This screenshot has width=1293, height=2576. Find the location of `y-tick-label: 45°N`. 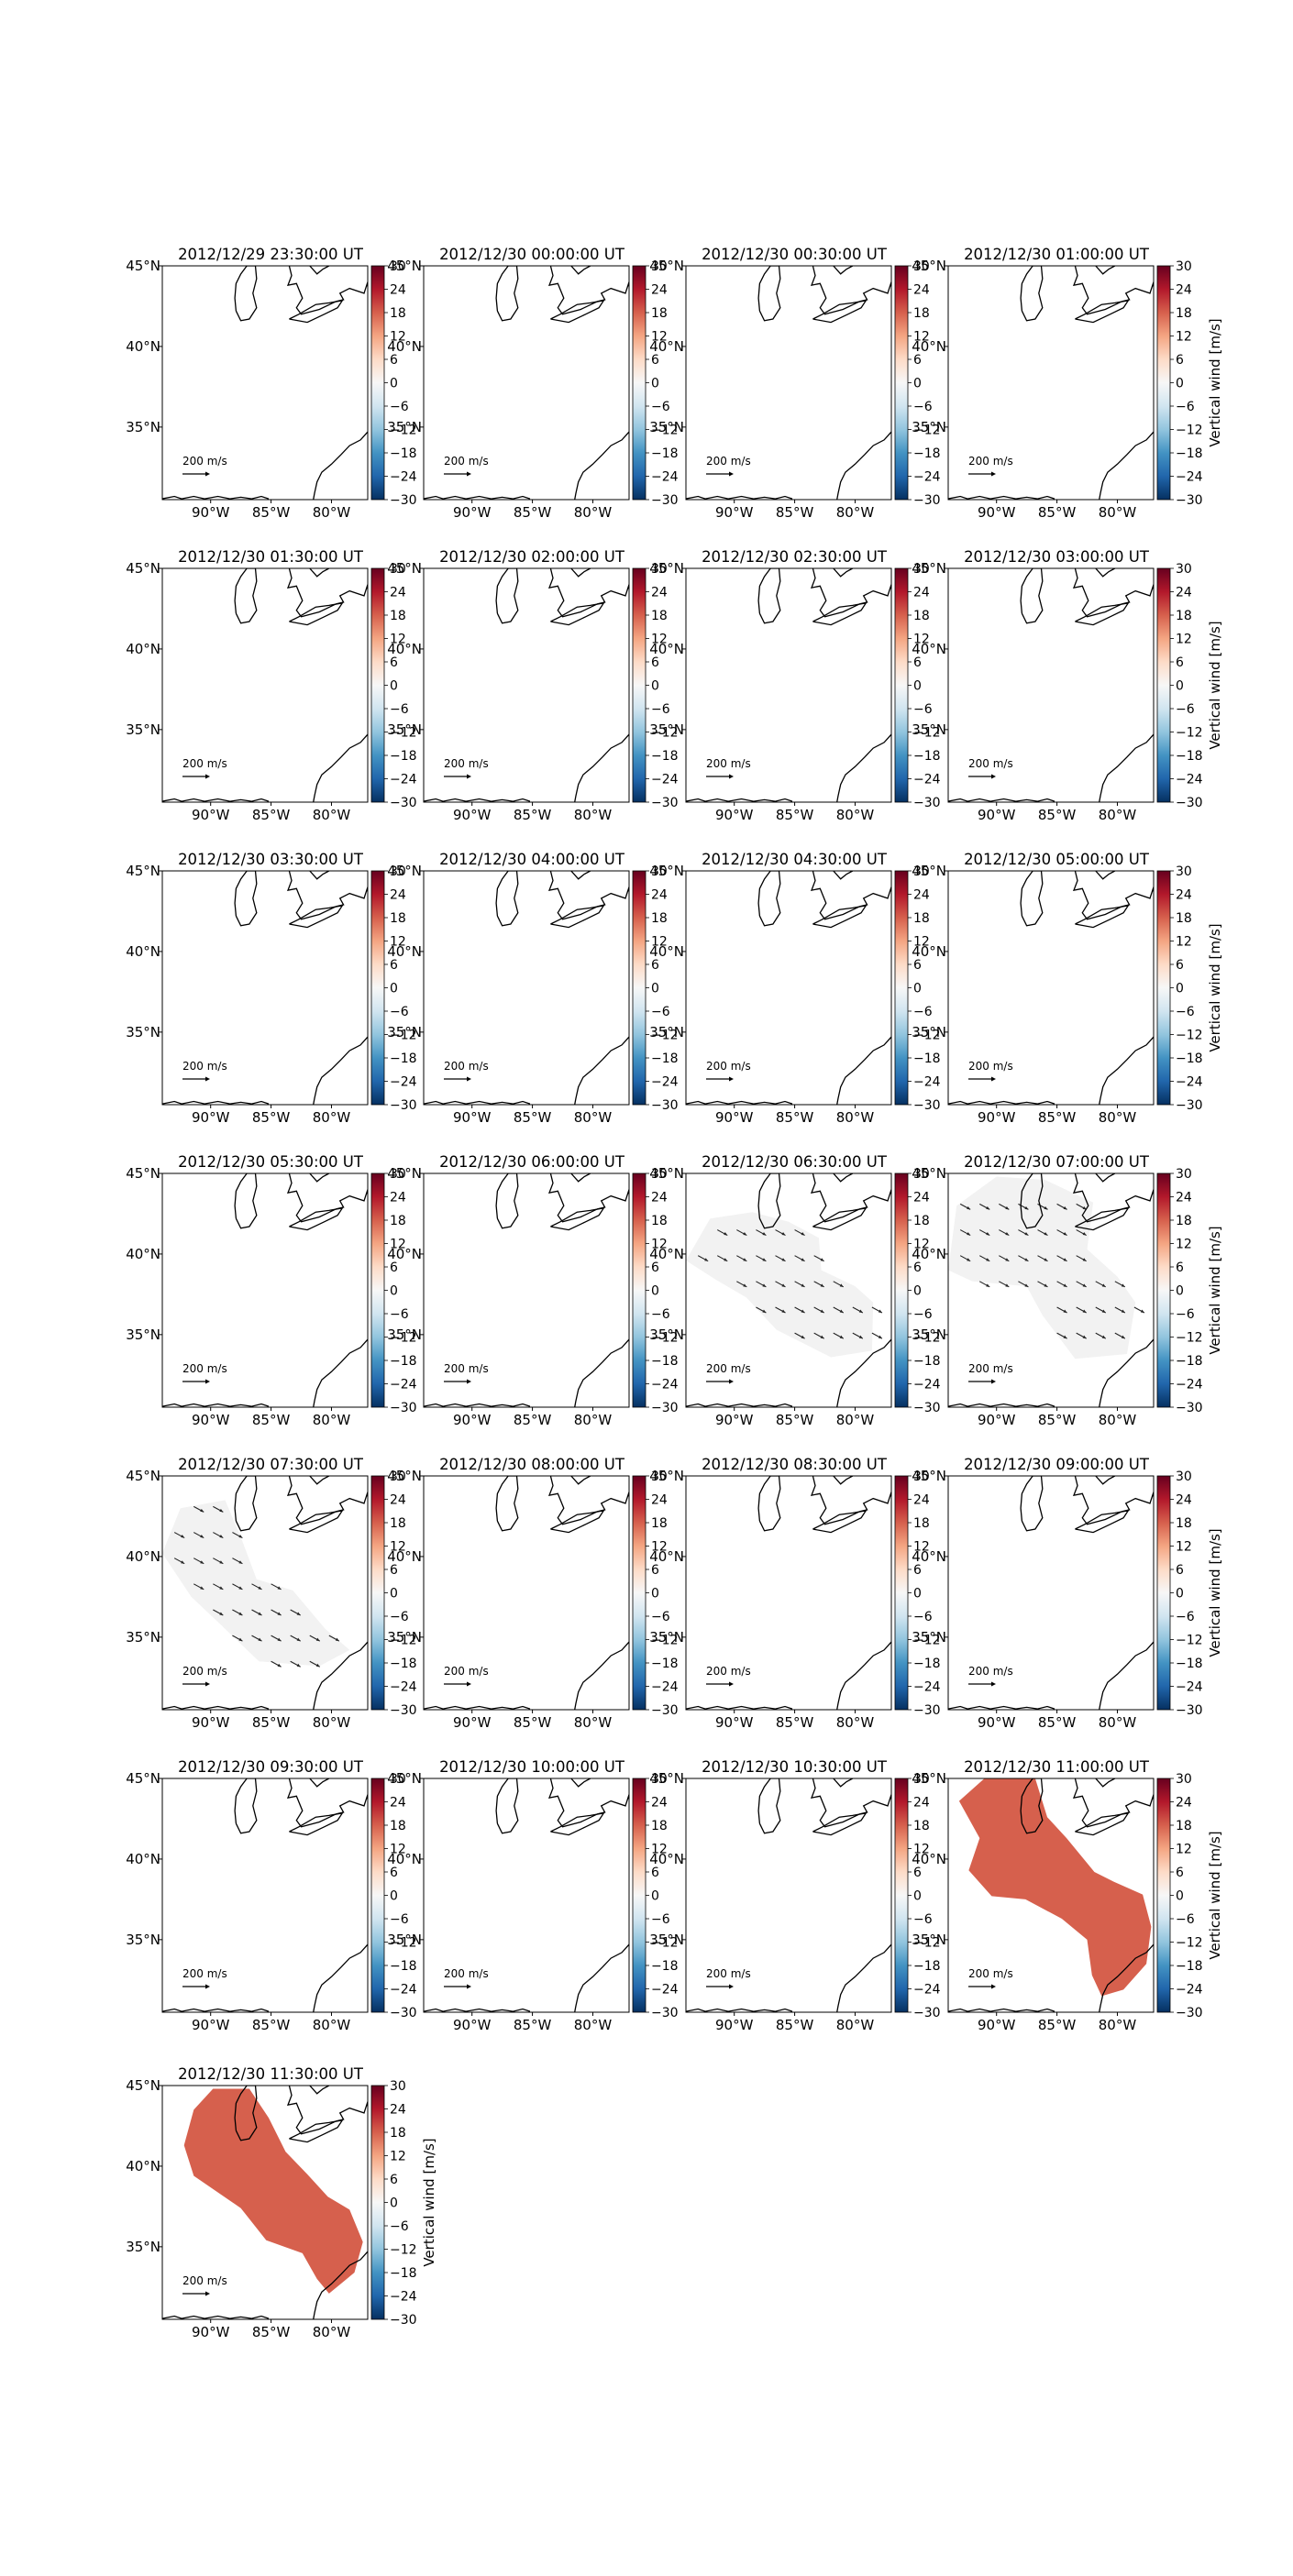

y-tick-label: 45°N is located at coordinates (404, 1476).